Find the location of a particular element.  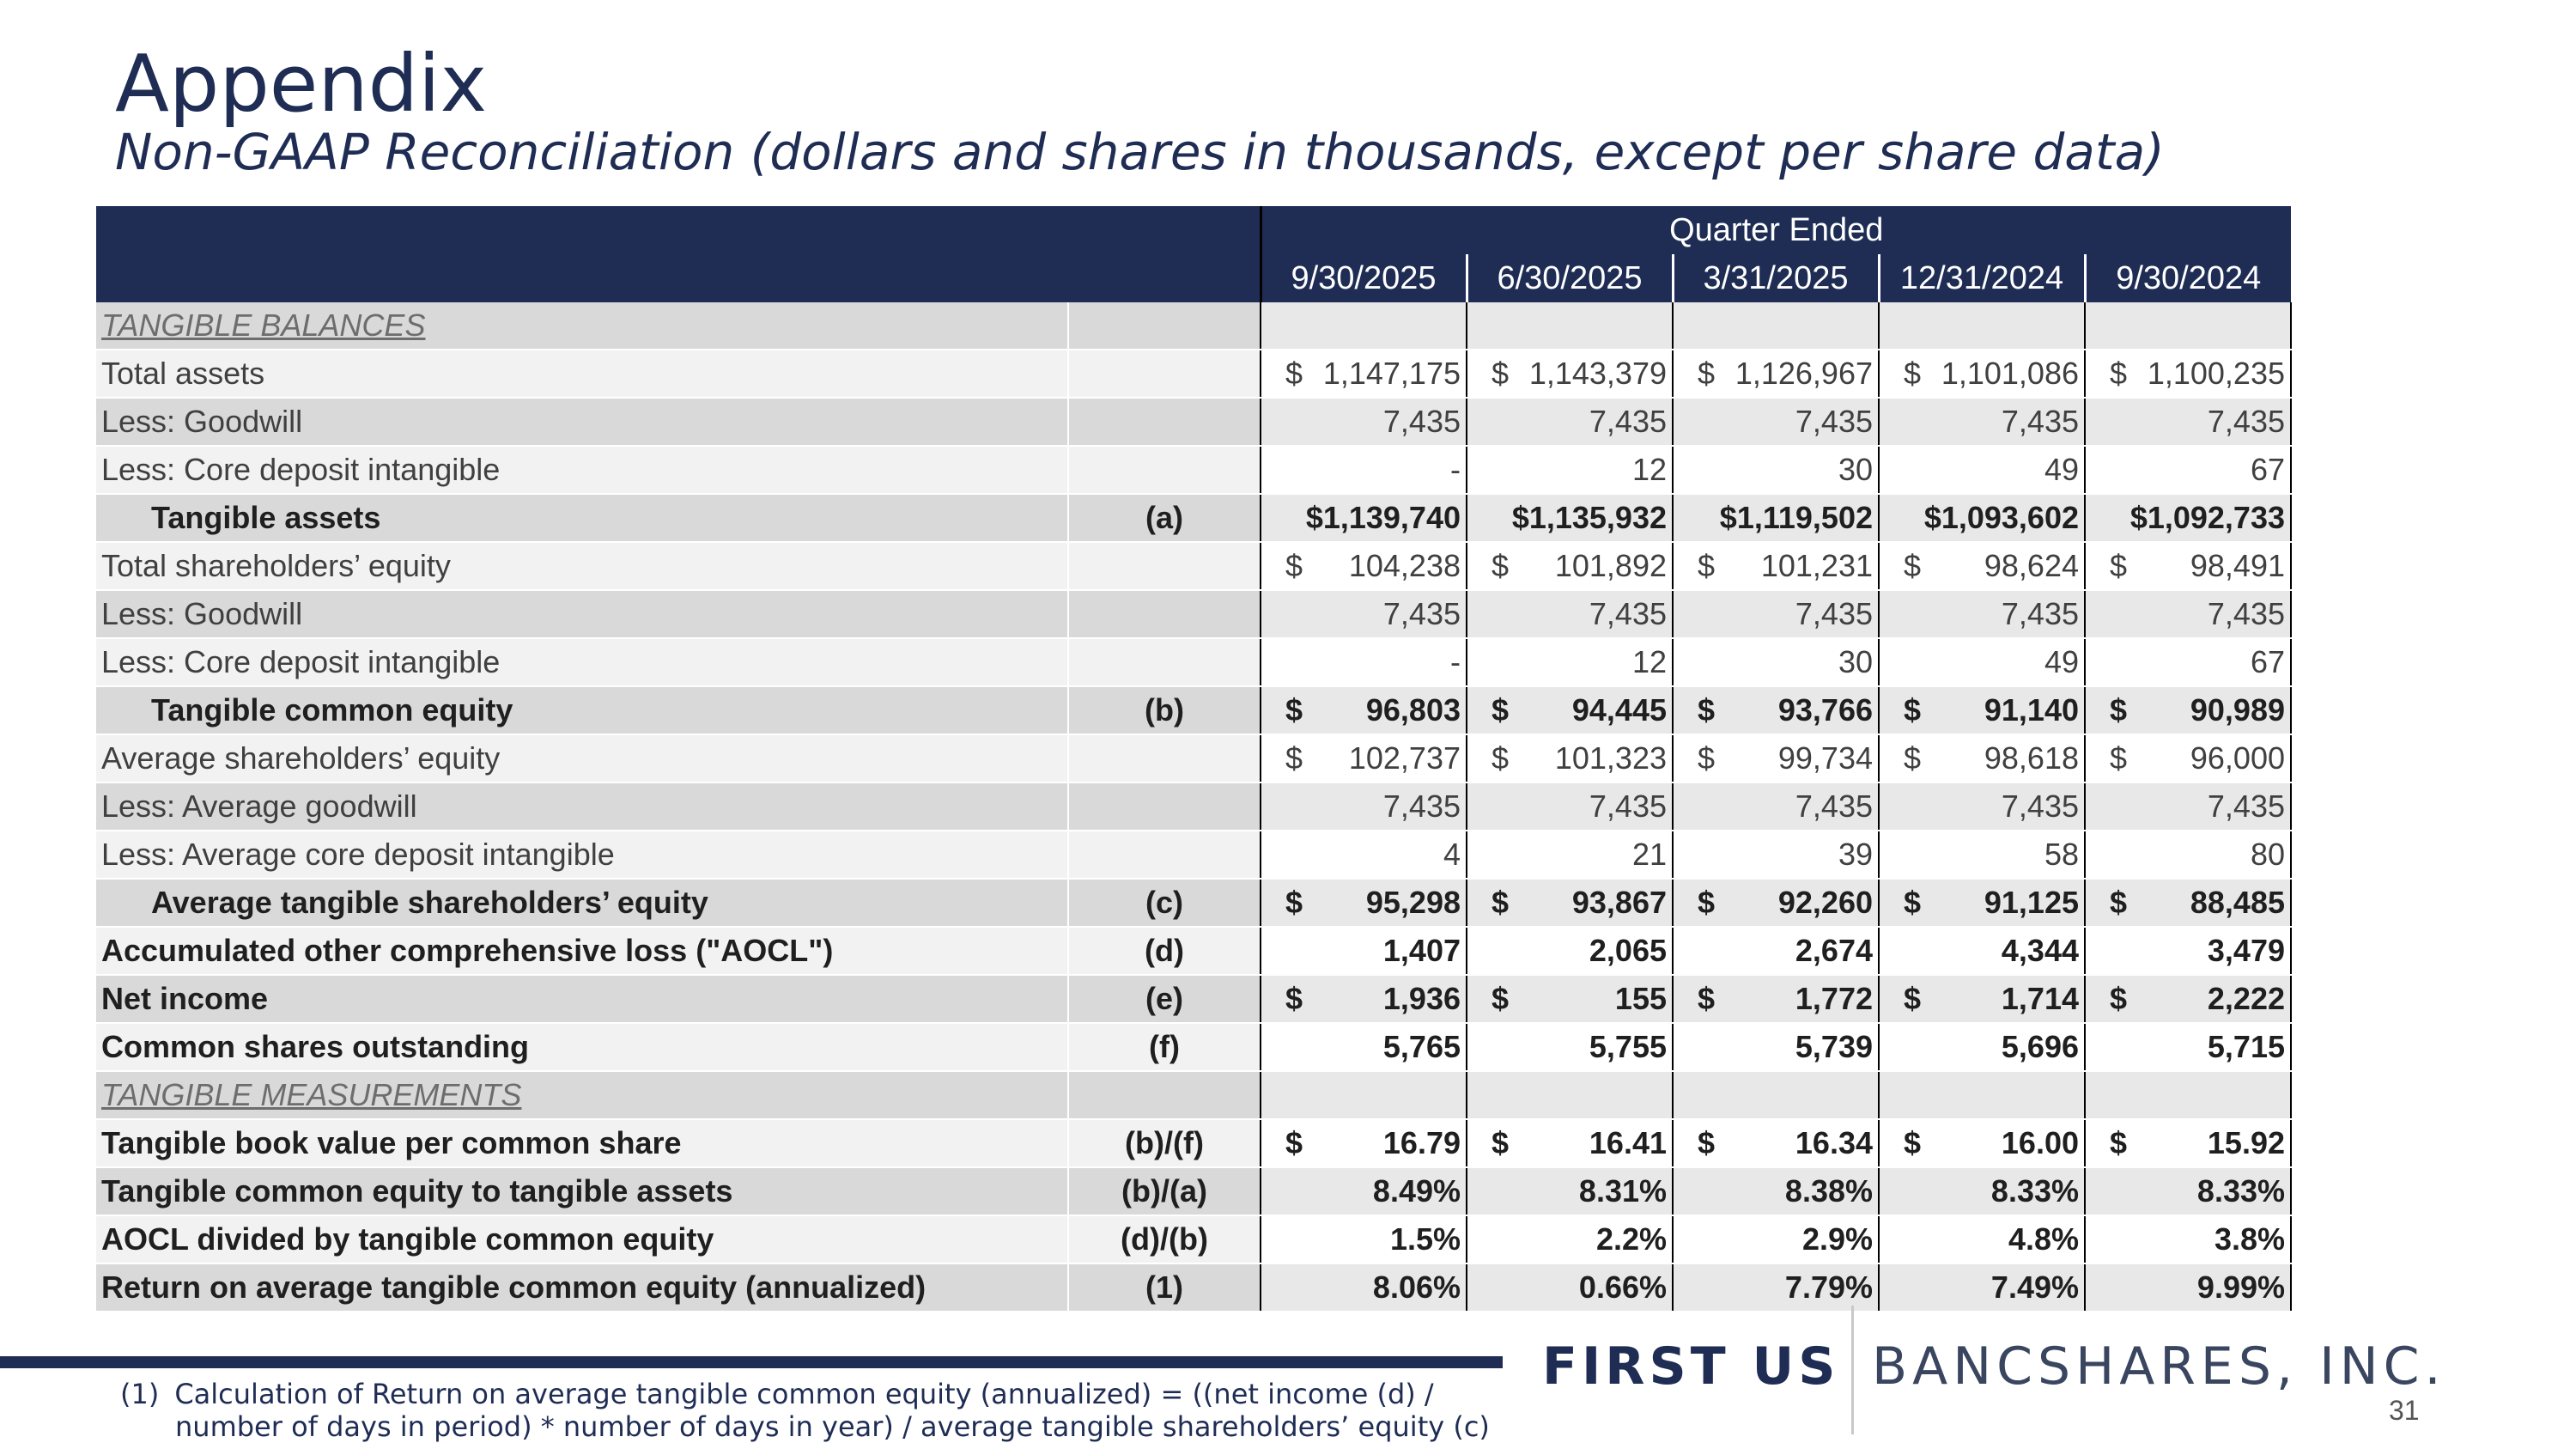

cell-value: 96,803 is located at coordinates (1413, 710).